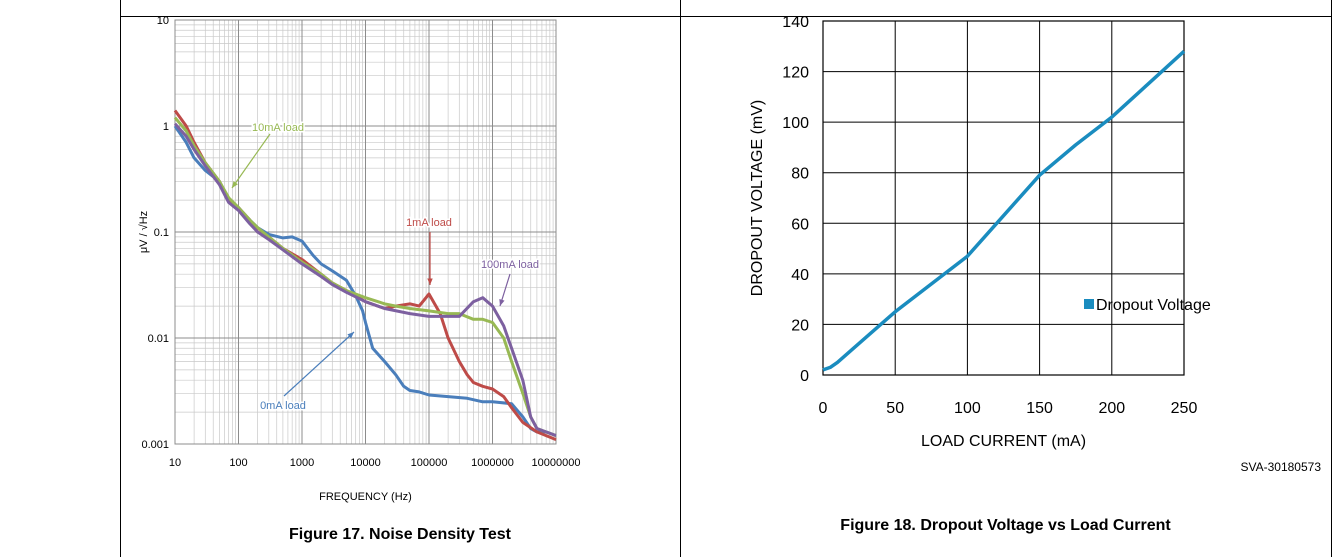 This screenshot has height=557, width=1338. Describe the element at coordinates (757, 198) in the screenshot. I see `y-axis-label: DROPOUT VOLTAGE (mV)` at that location.